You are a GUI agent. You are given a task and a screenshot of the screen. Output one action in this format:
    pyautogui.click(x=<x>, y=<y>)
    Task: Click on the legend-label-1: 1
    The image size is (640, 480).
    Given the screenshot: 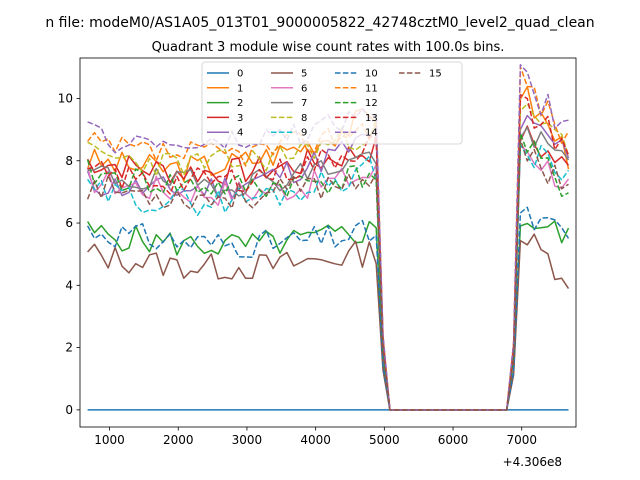 What is the action you would take?
    pyautogui.click(x=240, y=88)
    